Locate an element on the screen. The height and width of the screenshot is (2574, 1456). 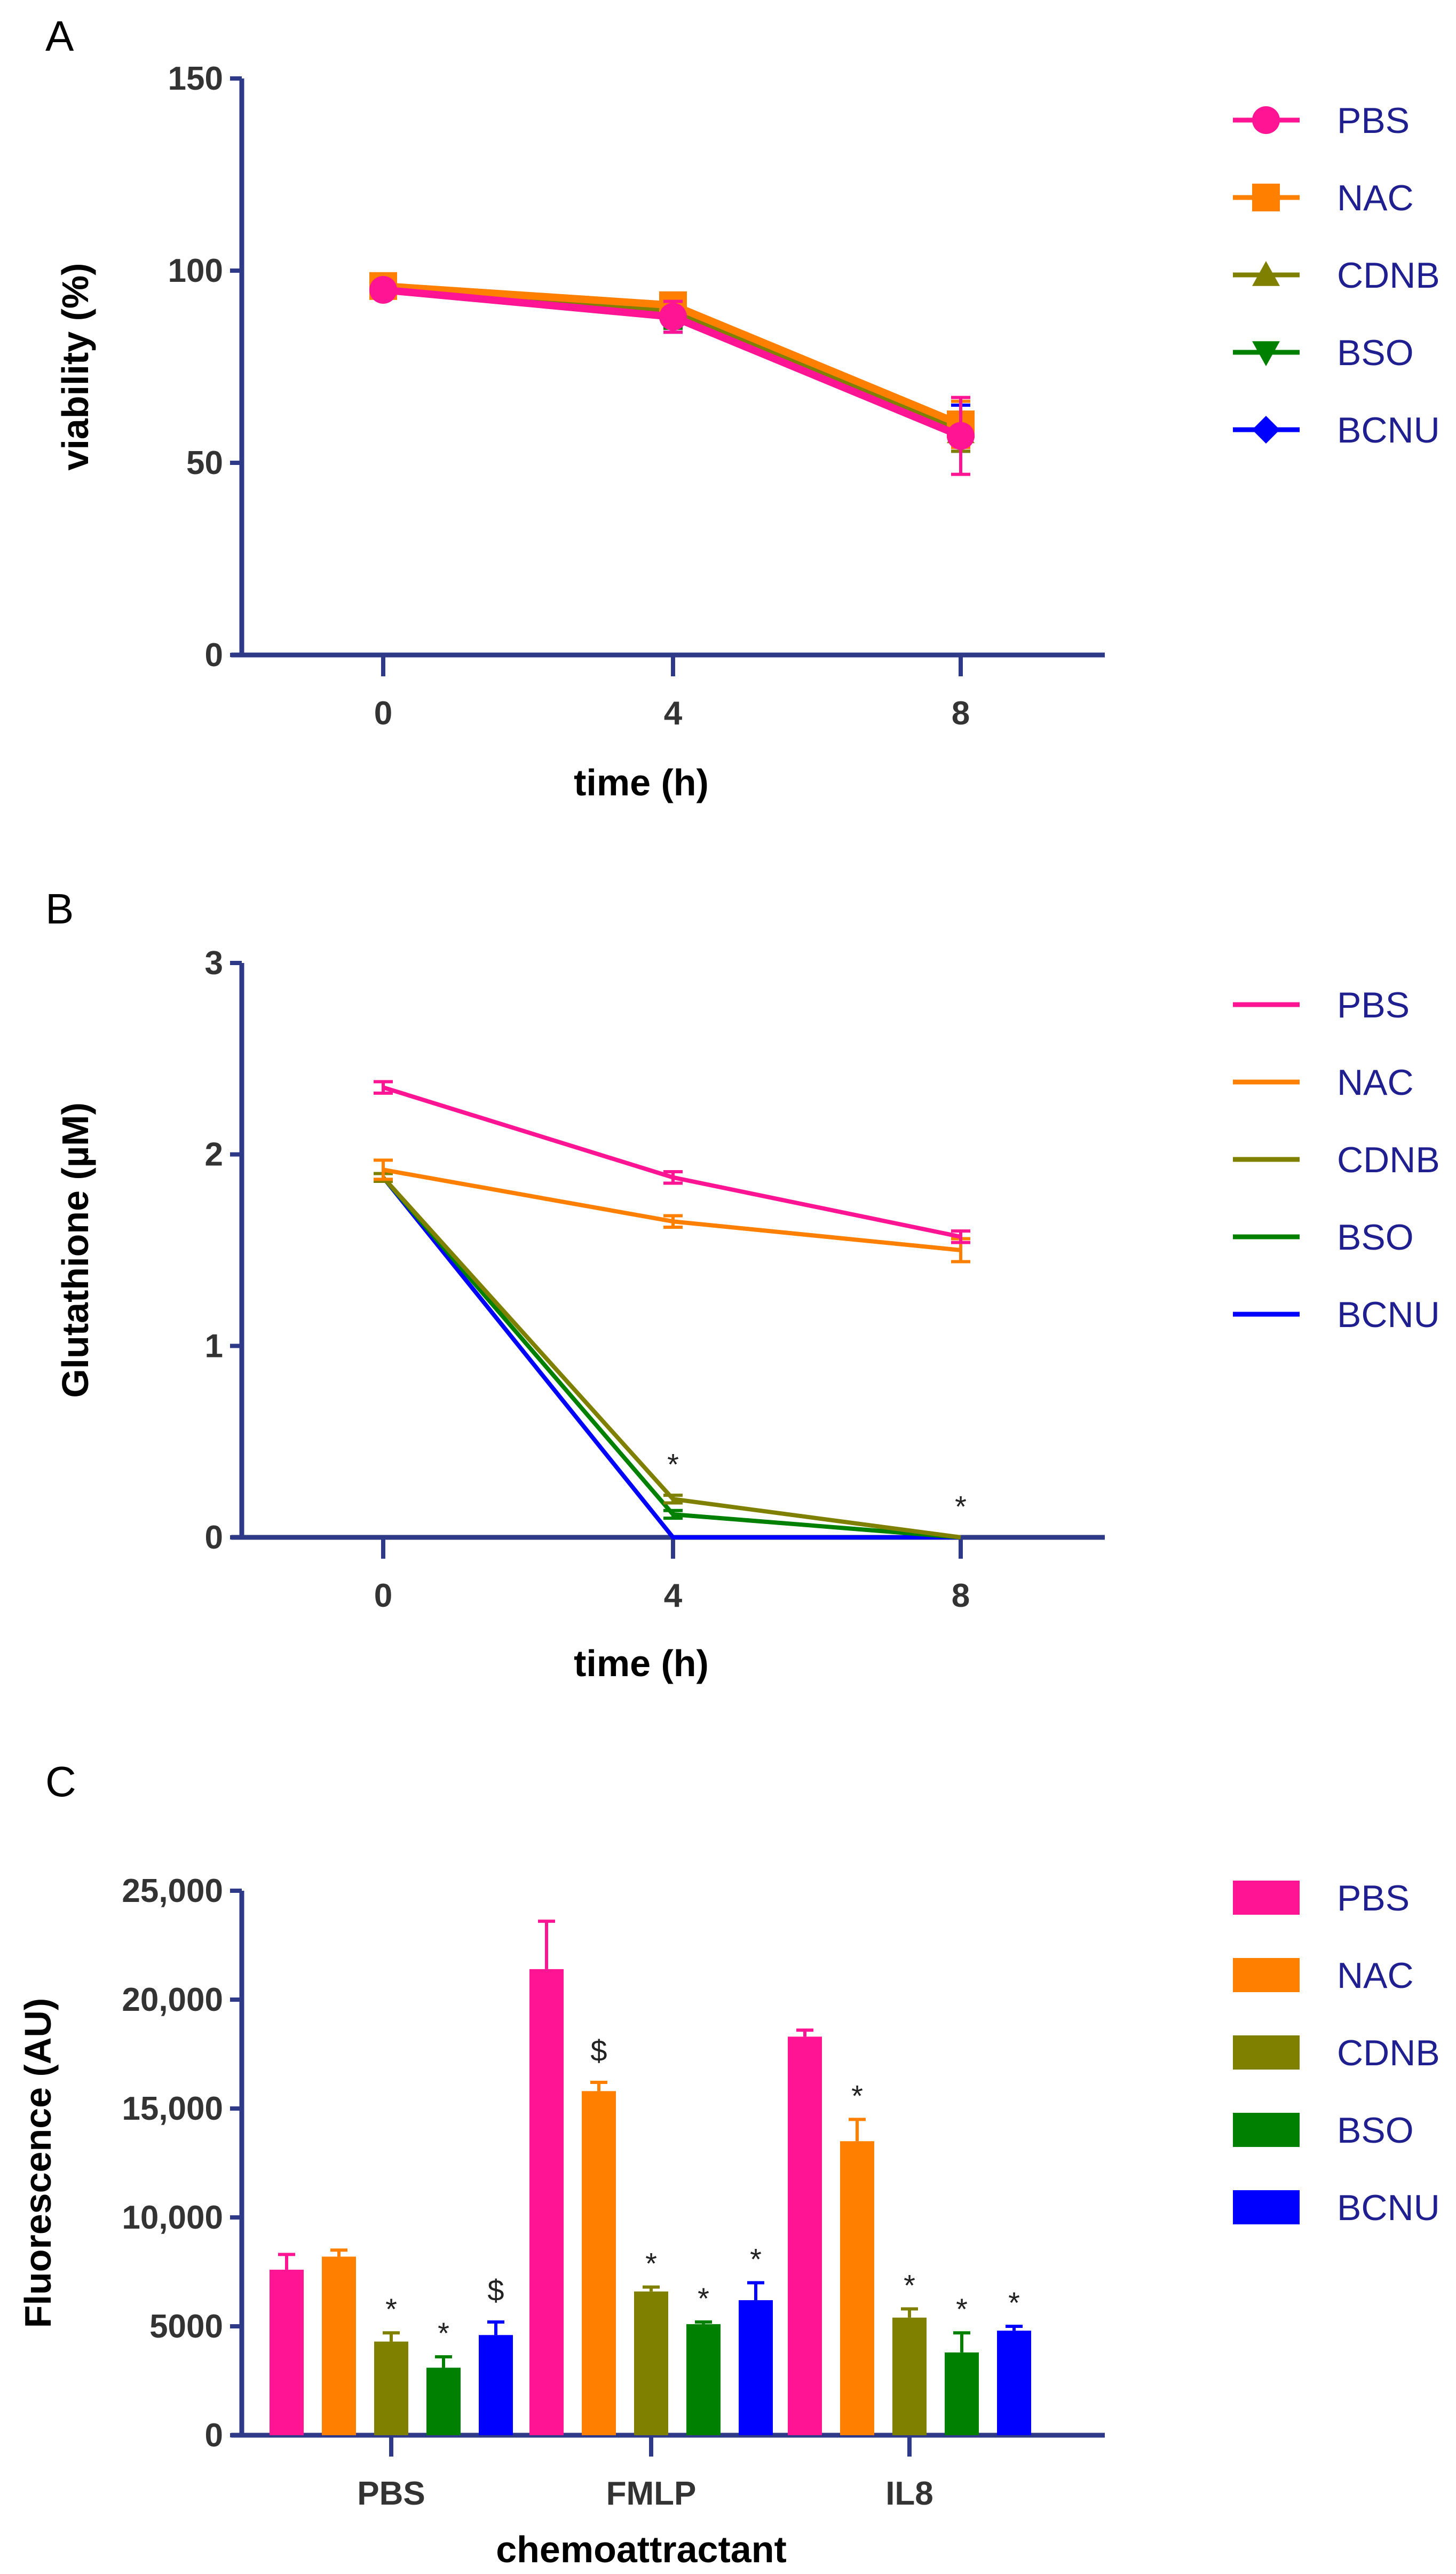
legend-marker-triangle-down-icon is located at coordinates (1266, 354).